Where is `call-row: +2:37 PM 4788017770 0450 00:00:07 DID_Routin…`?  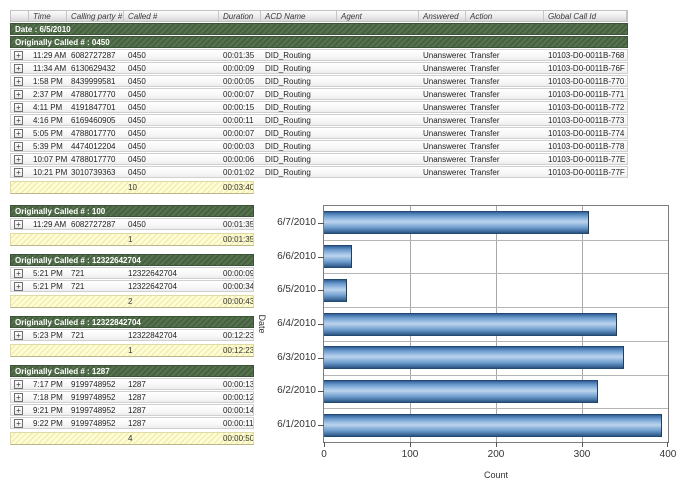
call-row: +2:37 PM 4788017770 0450 00:00:07 DID_Routin… is located at coordinates (319, 94).